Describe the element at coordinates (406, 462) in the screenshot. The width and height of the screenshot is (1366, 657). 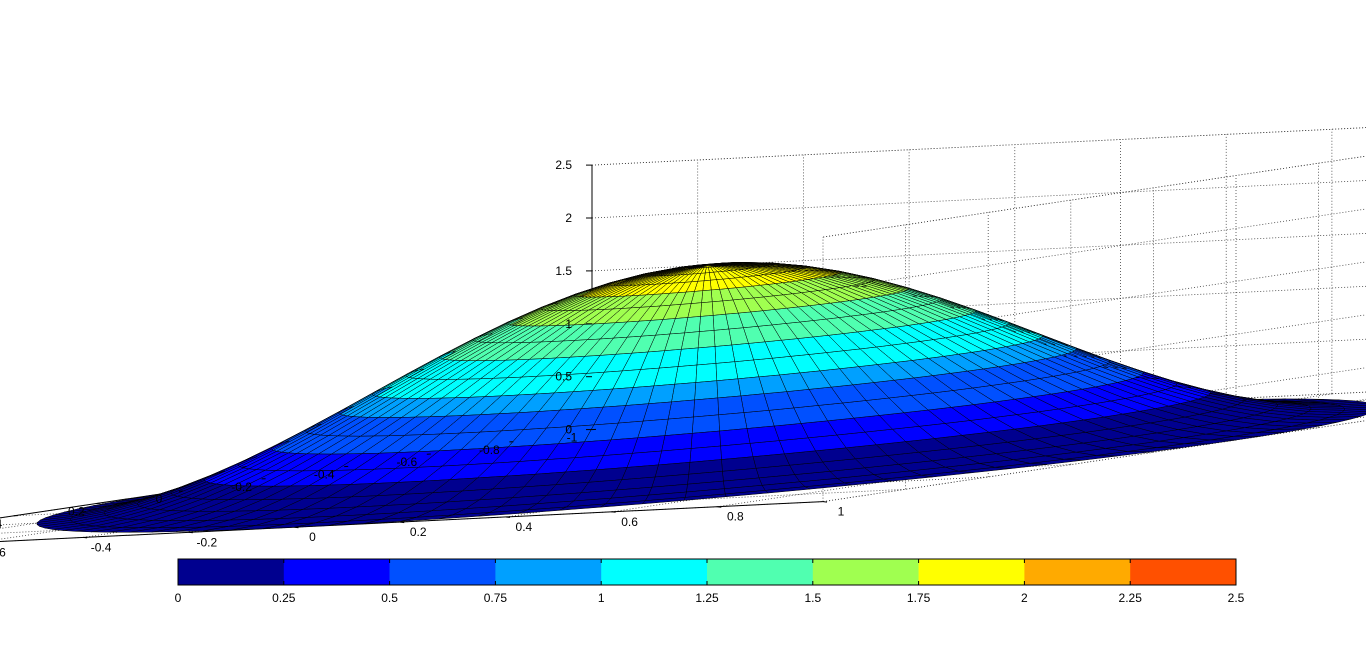
I see `x-tick-label: -0.6` at that location.